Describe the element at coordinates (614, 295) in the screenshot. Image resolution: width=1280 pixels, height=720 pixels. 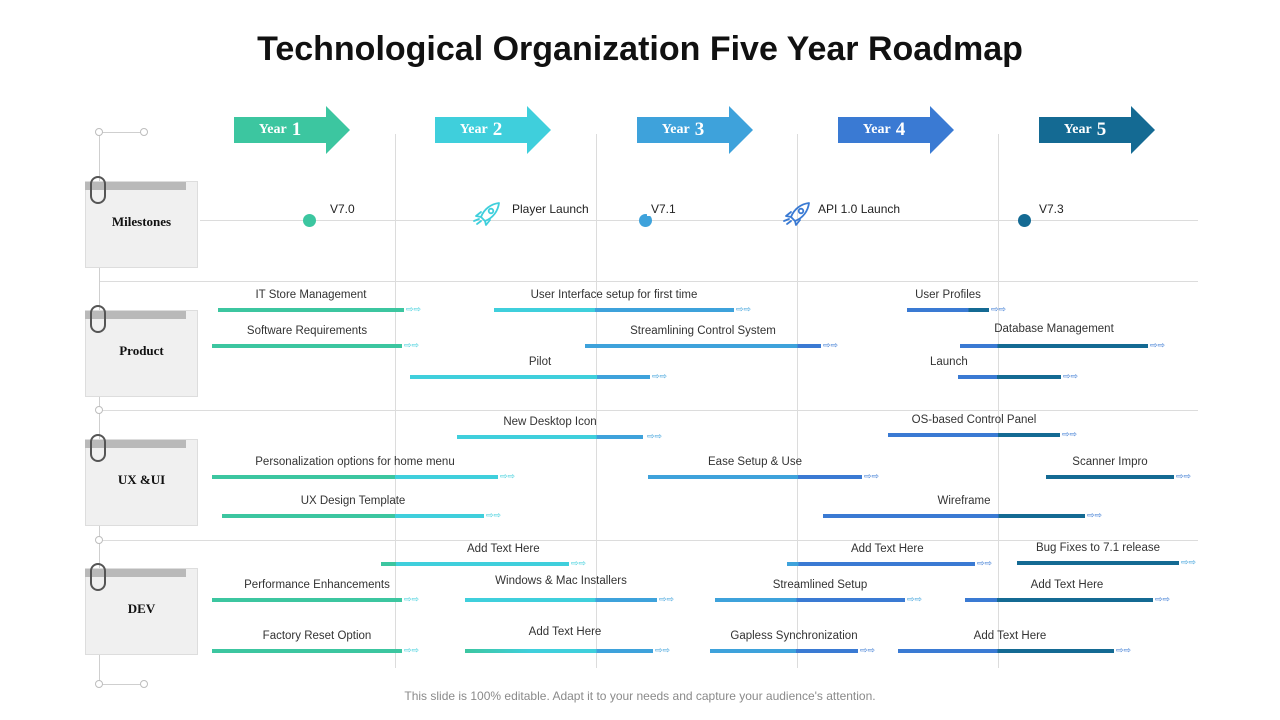
I see `task-label: User Interface setup for first time` at that location.